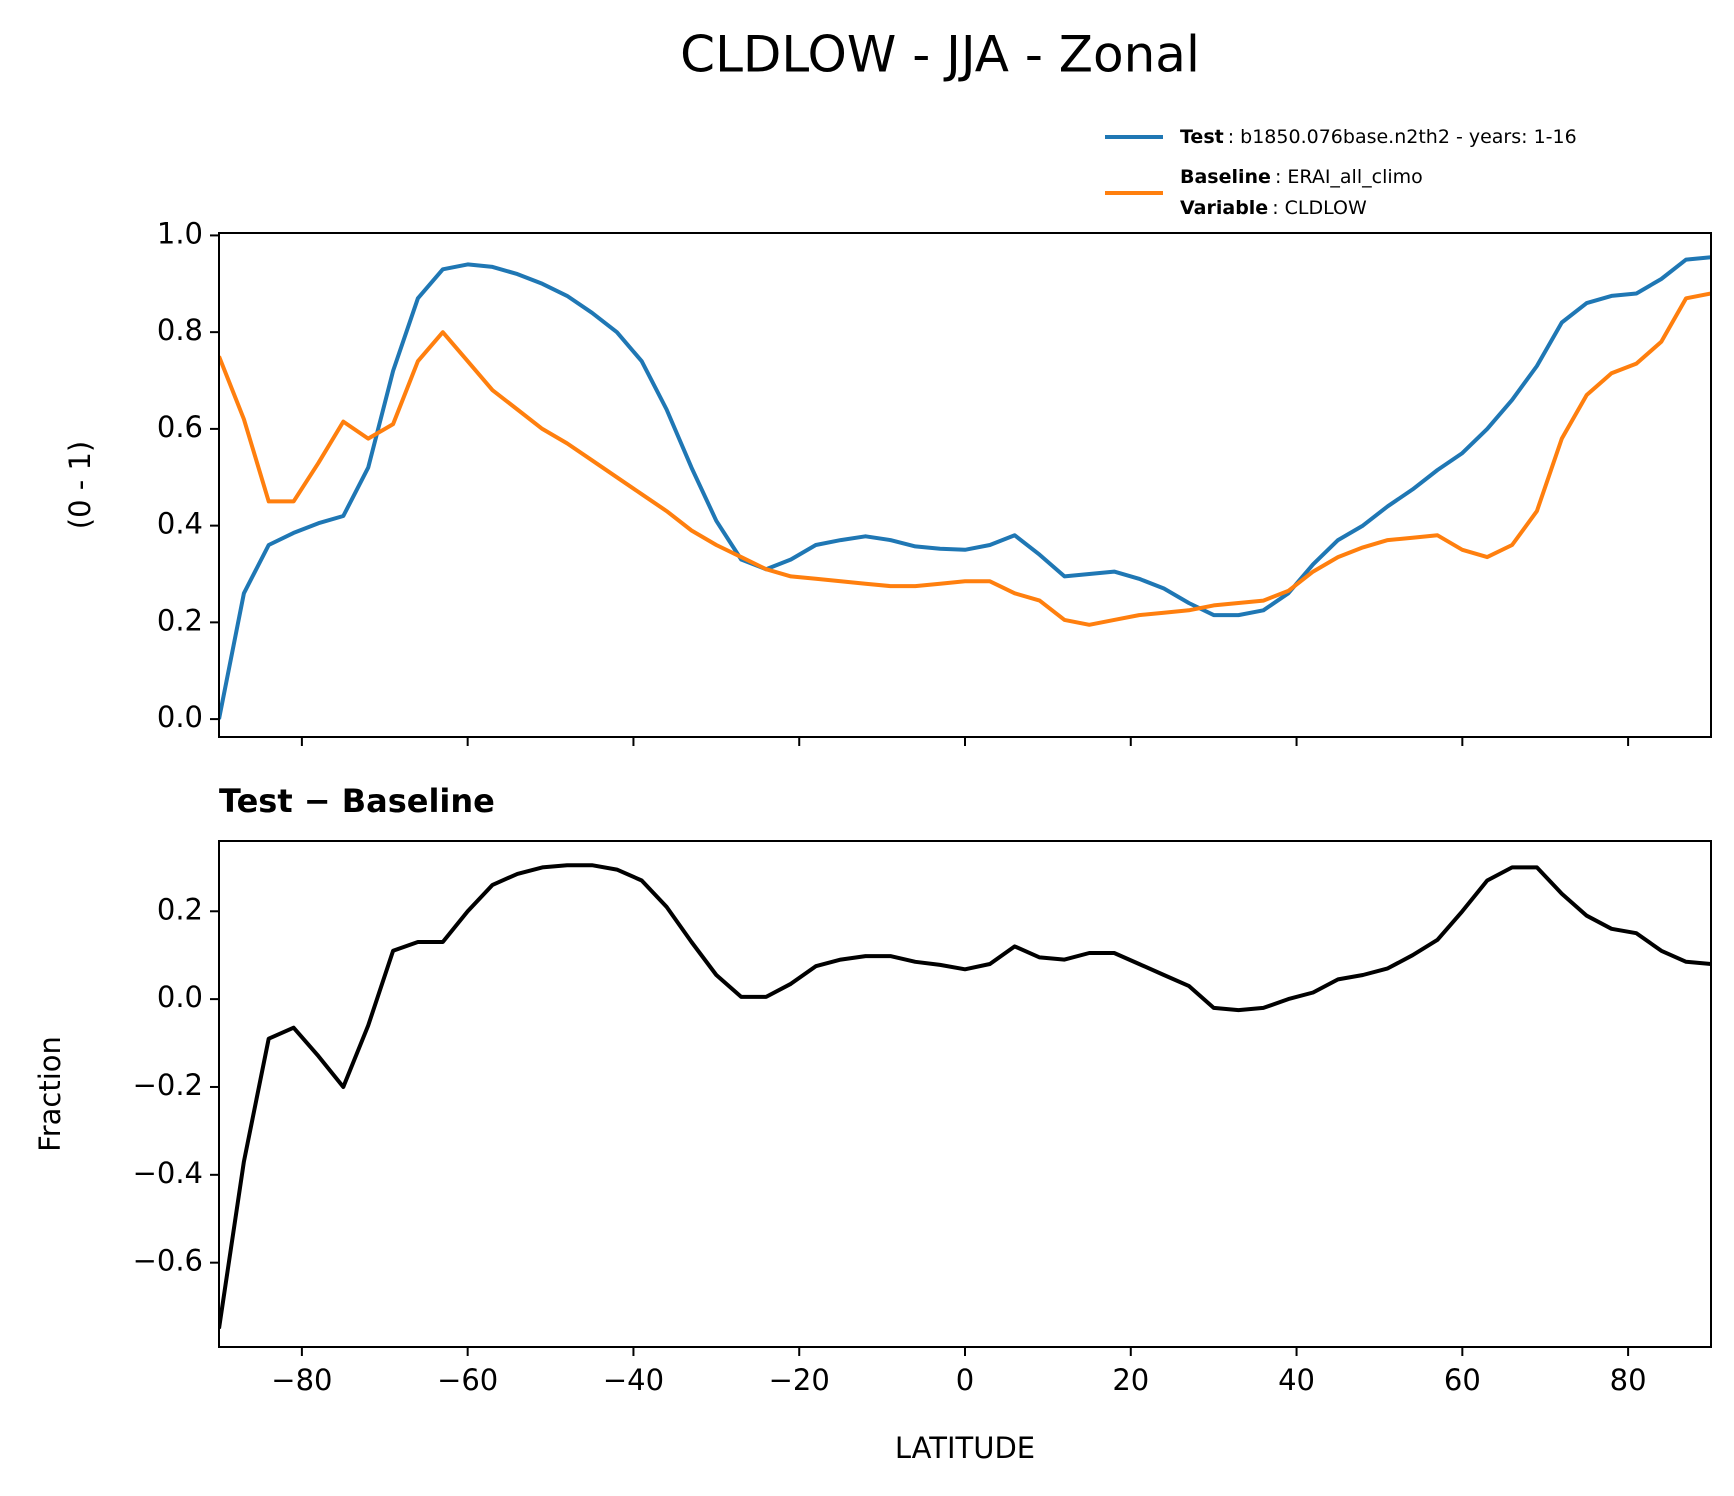  I want to click on legend-name: Baseline, so click(1225, 177).